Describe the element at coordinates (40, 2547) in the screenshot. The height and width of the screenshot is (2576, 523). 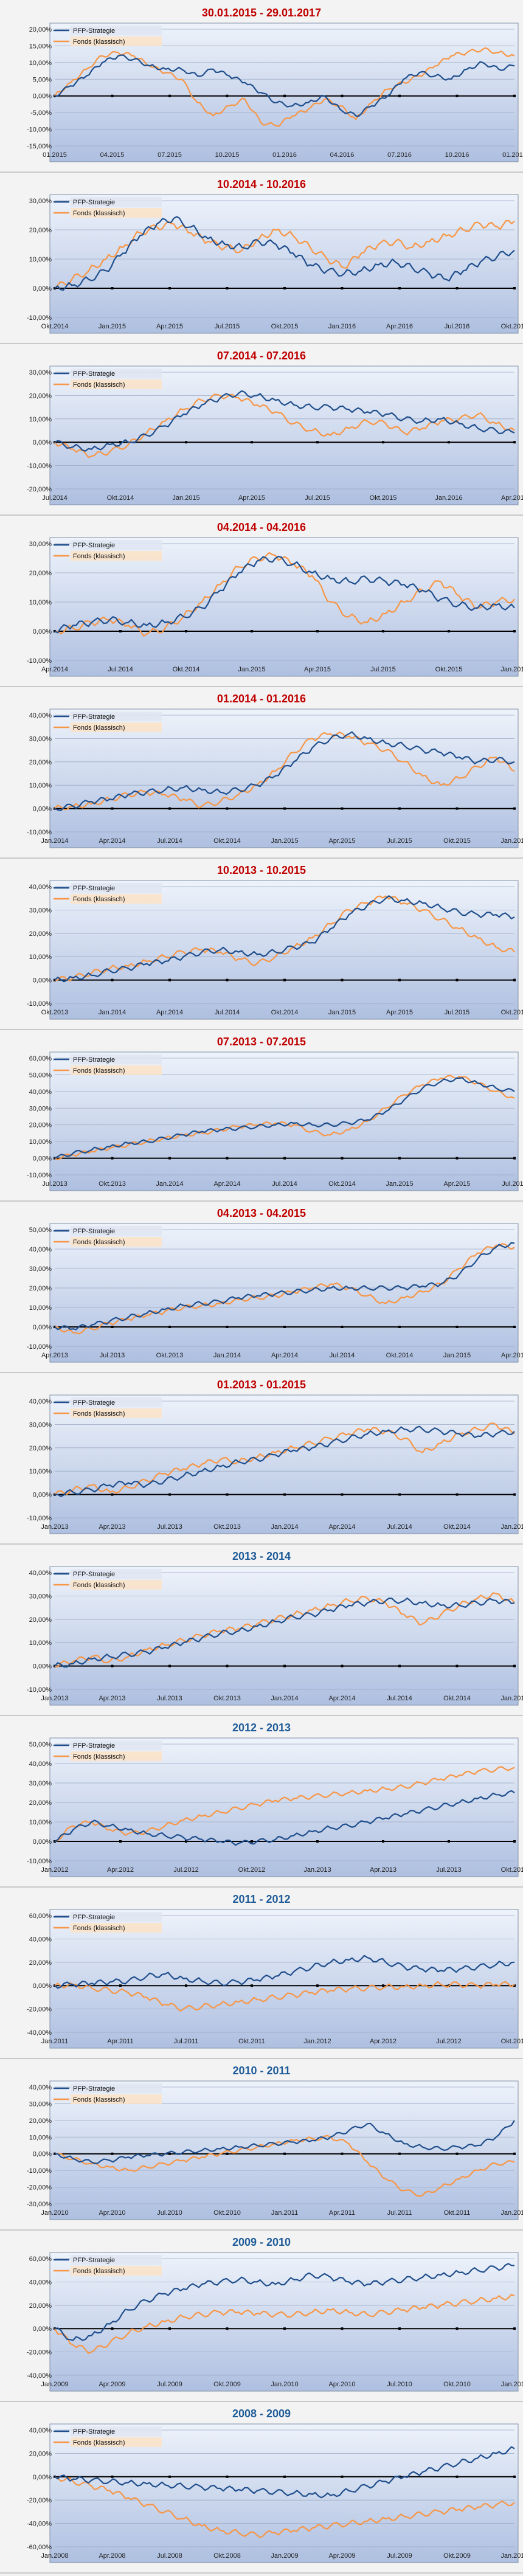
I see `y-tick-label: -60,00%` at that location.